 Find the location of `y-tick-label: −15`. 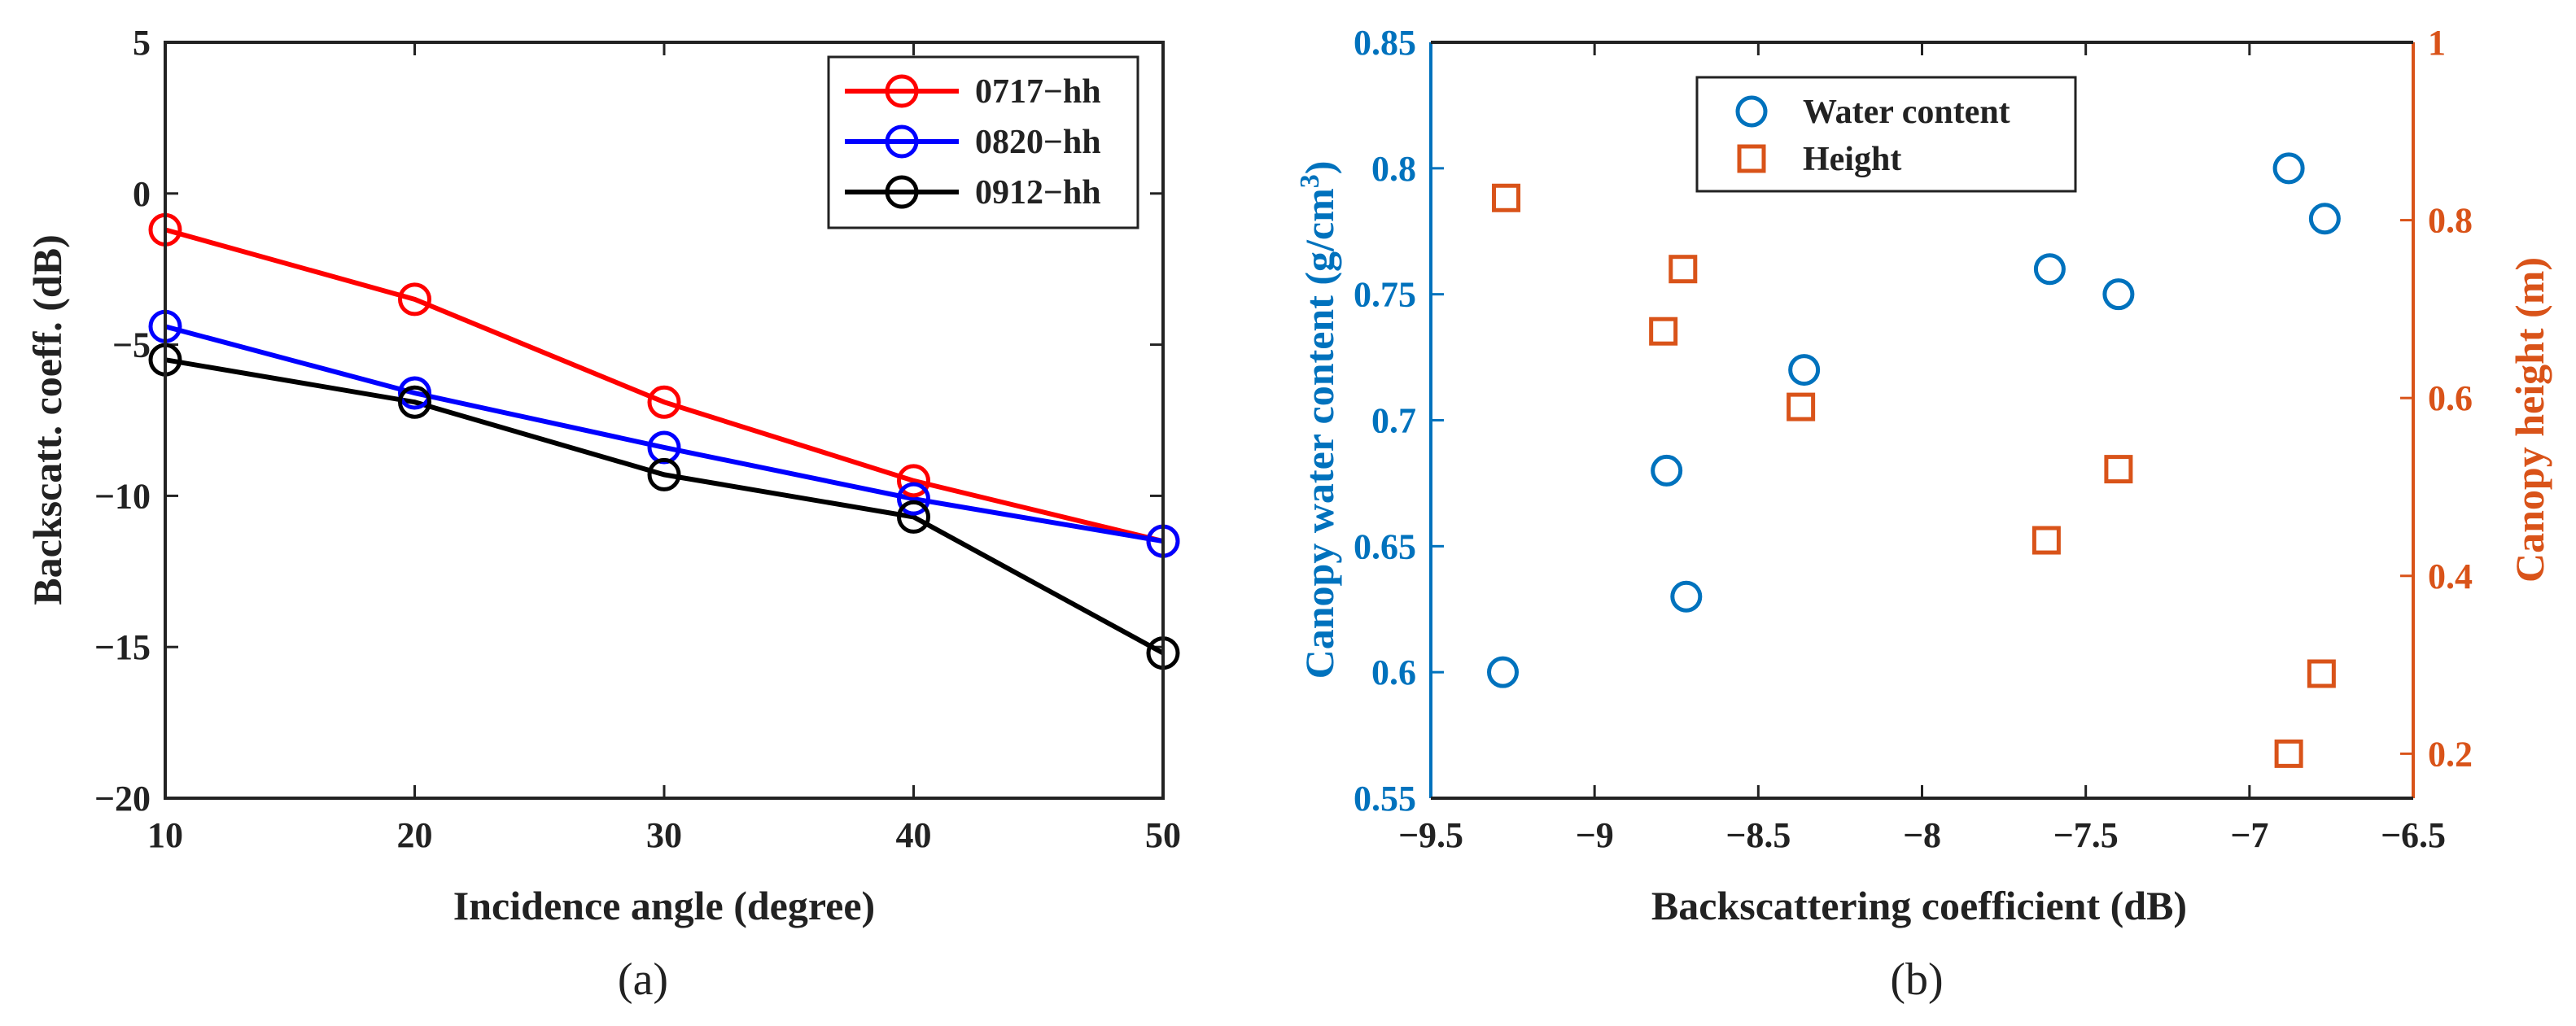

y-tick-label: −15 is located at coordinates (122, 647).